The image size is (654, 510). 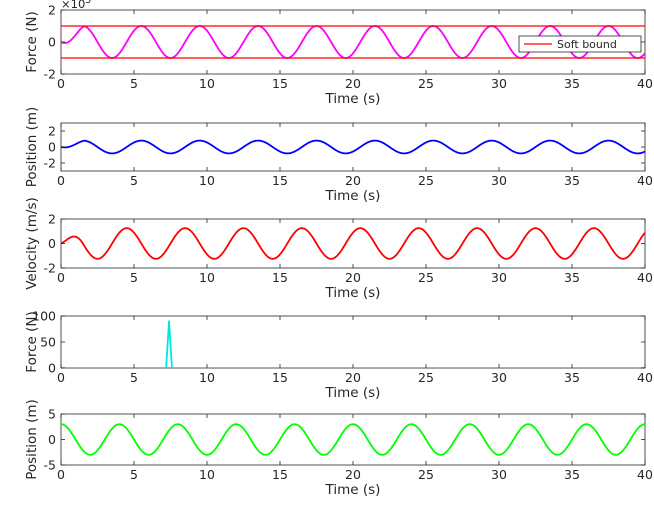 I want to click on y-tick-label: 5, so click(x=52, y=414).